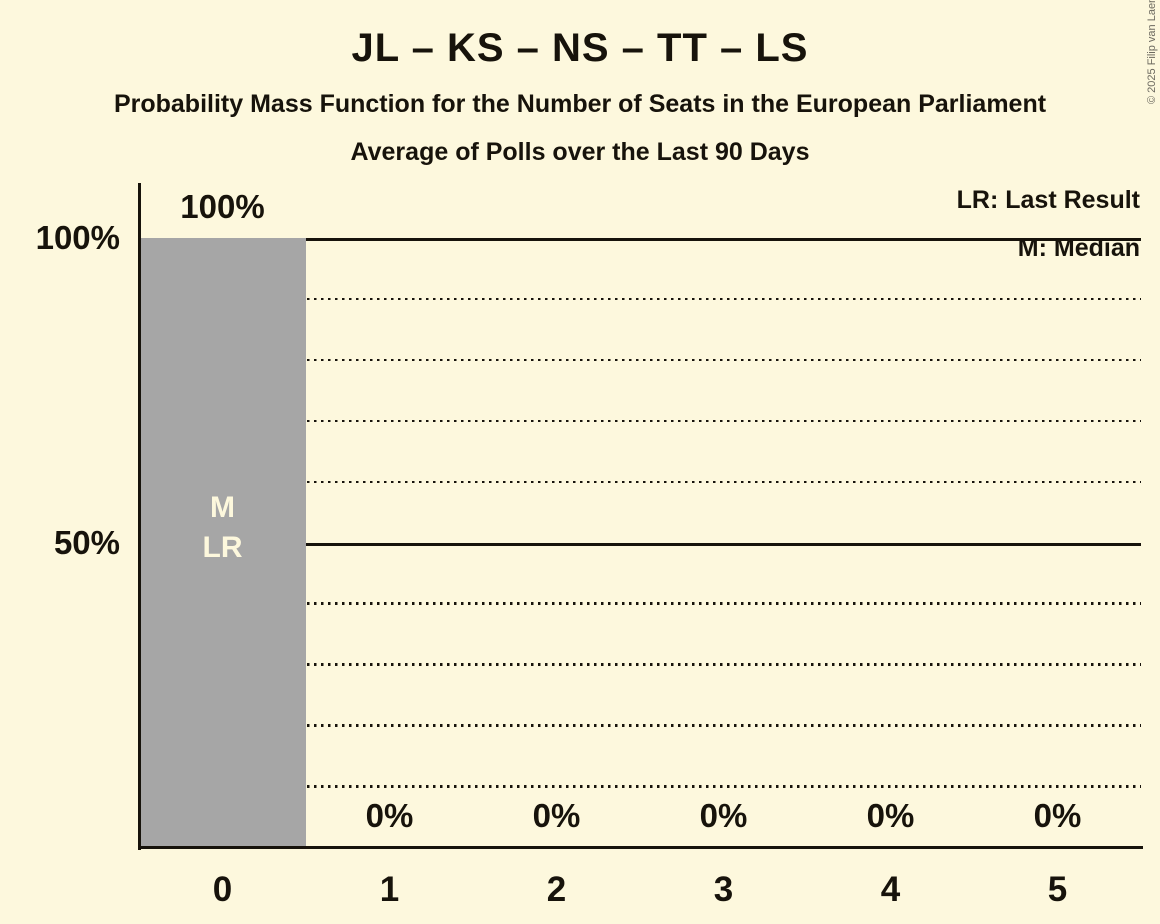 Image resolution: width=1160 pixels, height=924 pixels. I want to click on bar-value-label-4: 0%, so click(890, 815).